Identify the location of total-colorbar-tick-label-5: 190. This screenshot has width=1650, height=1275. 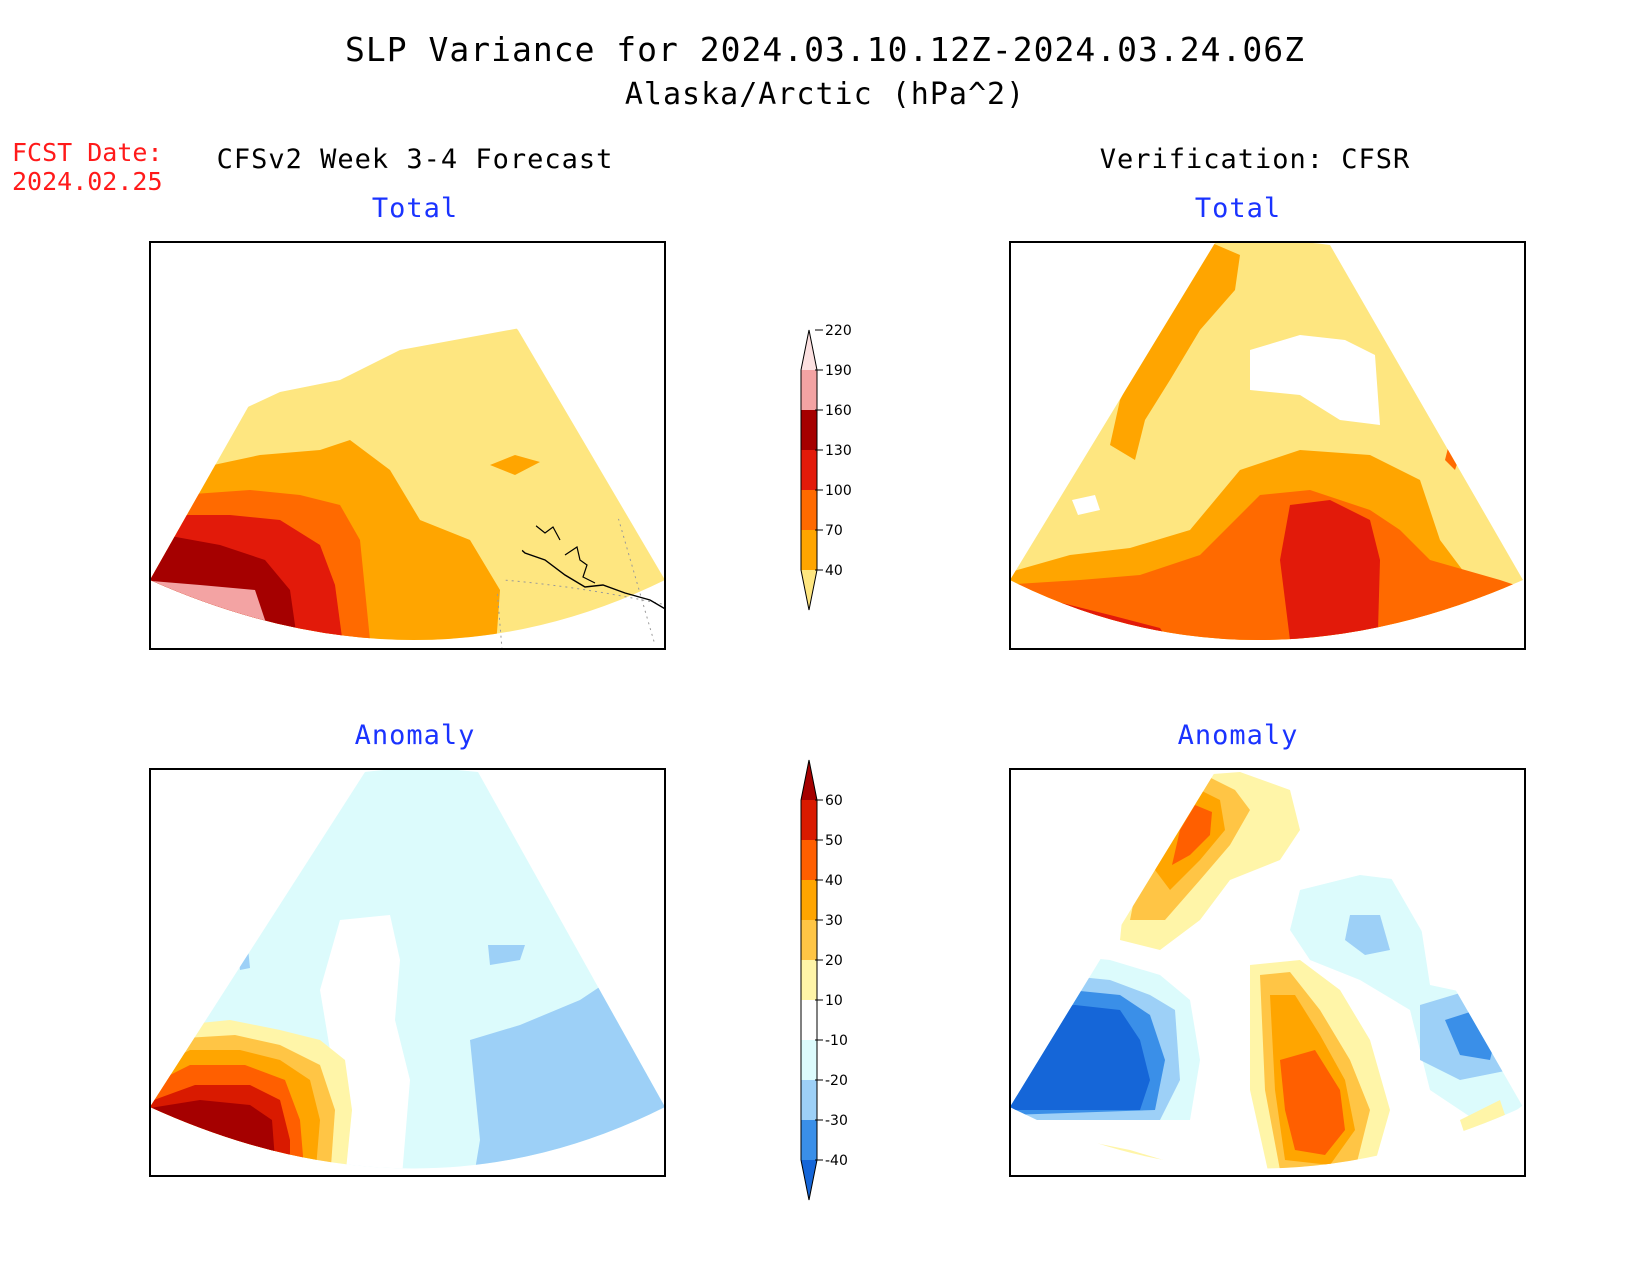
(838, 371).